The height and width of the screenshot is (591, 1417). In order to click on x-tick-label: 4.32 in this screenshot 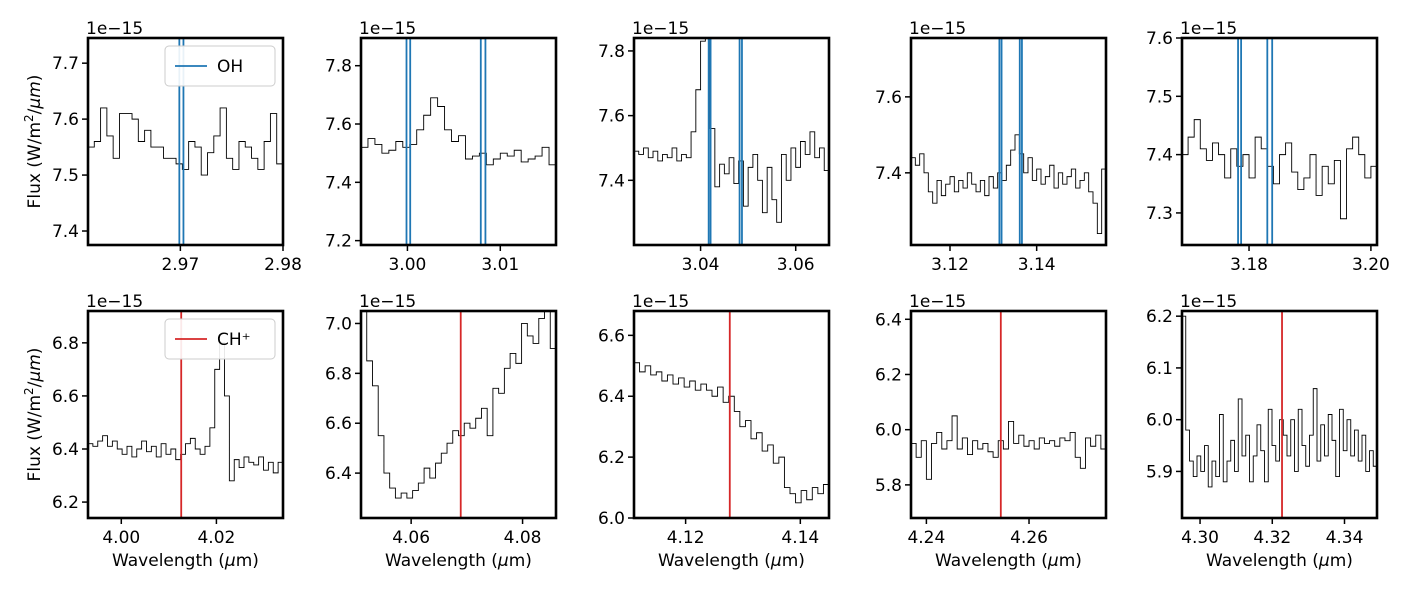, I will do `click(1272, 538)`.